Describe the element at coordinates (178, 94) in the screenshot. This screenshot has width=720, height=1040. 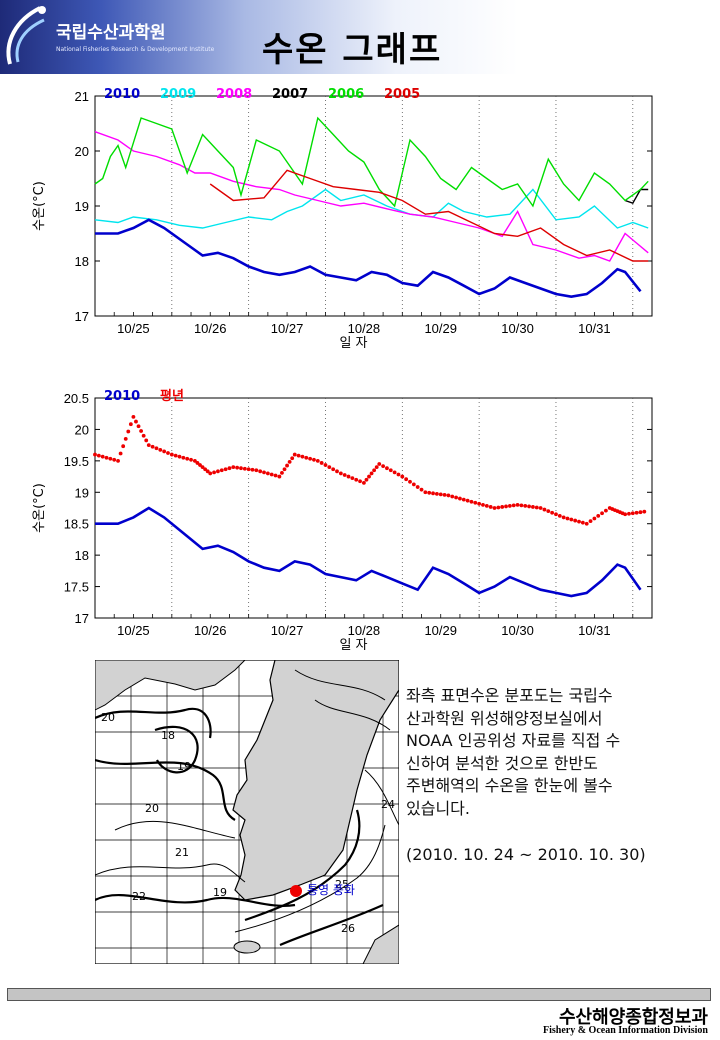
I see `legend-entry: 2009` at that location.